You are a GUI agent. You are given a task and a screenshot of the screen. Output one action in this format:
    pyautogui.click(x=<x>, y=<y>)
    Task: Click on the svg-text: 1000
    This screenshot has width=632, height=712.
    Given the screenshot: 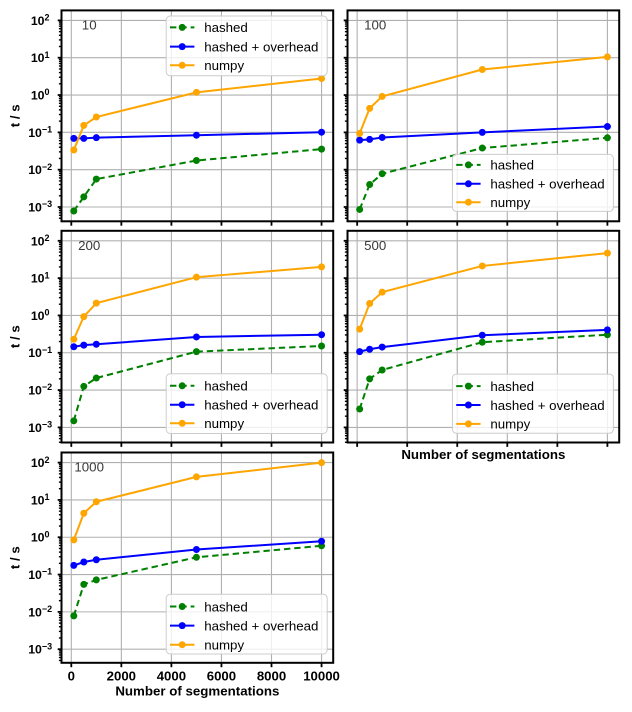 What is the action you would take?
    pyautogui.click(x=89, y=467)
    